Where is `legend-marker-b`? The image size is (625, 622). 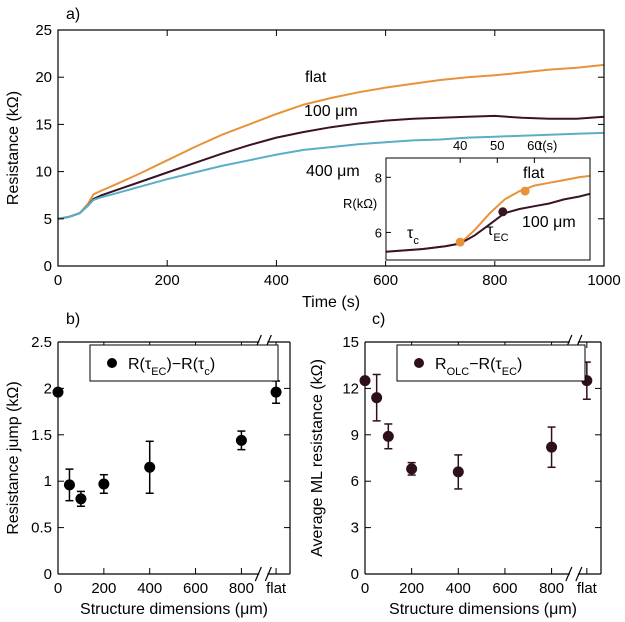
legend-marker-b is located at coordinates (112, 363).